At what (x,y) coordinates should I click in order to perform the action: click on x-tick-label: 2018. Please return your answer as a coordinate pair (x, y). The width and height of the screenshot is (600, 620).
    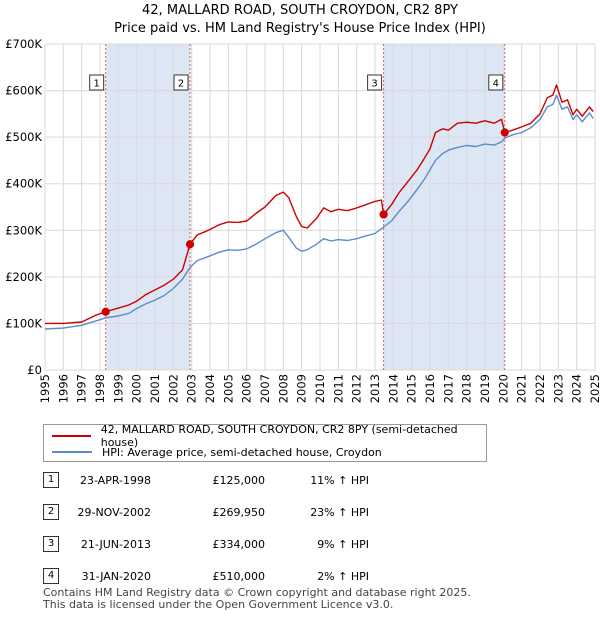
    Looking at the image, I should click on (467, 388).